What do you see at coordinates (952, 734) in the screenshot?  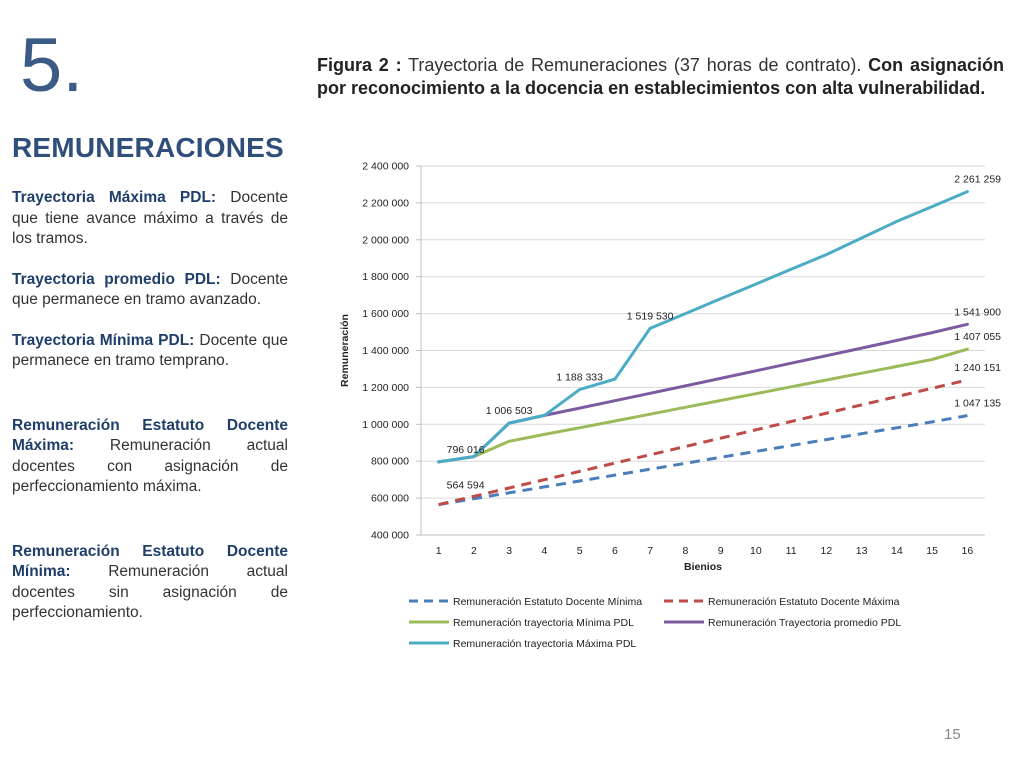 I see `page-number: 15` at bounding box center [952, 734].